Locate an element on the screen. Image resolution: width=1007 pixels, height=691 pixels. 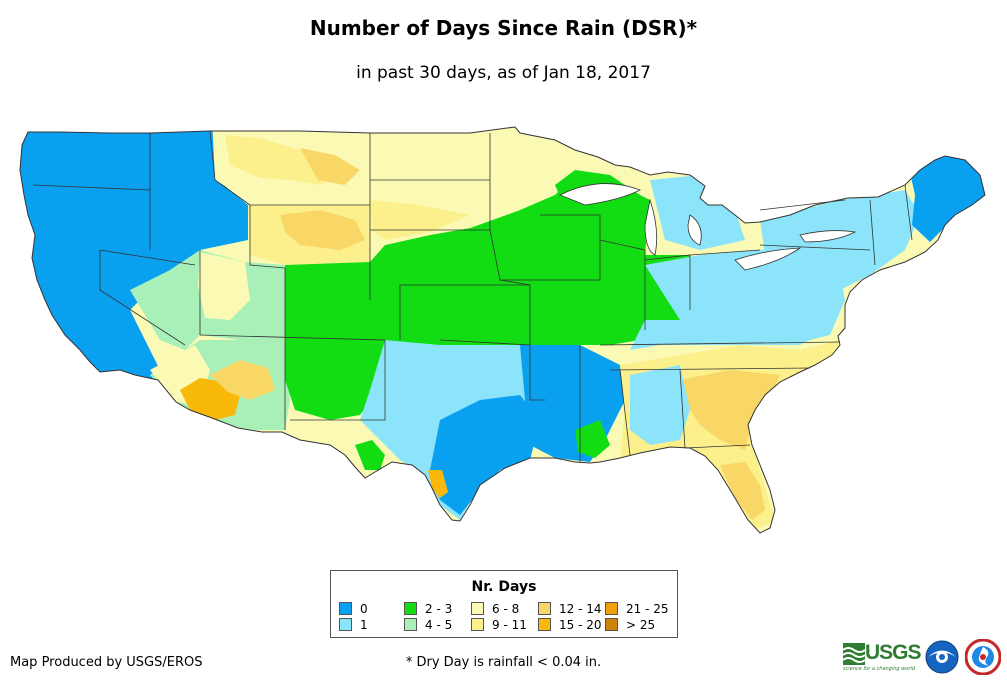
legend-label: > 25 is located at coordinates (641, 625).